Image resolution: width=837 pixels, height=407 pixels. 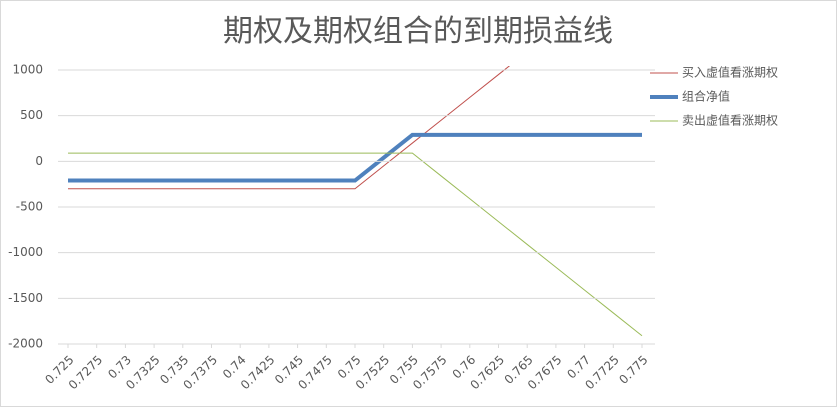 What do you see at coordinates (355, 157) in the screenshot?
I see `series-line` at bounding box center [355, 157].